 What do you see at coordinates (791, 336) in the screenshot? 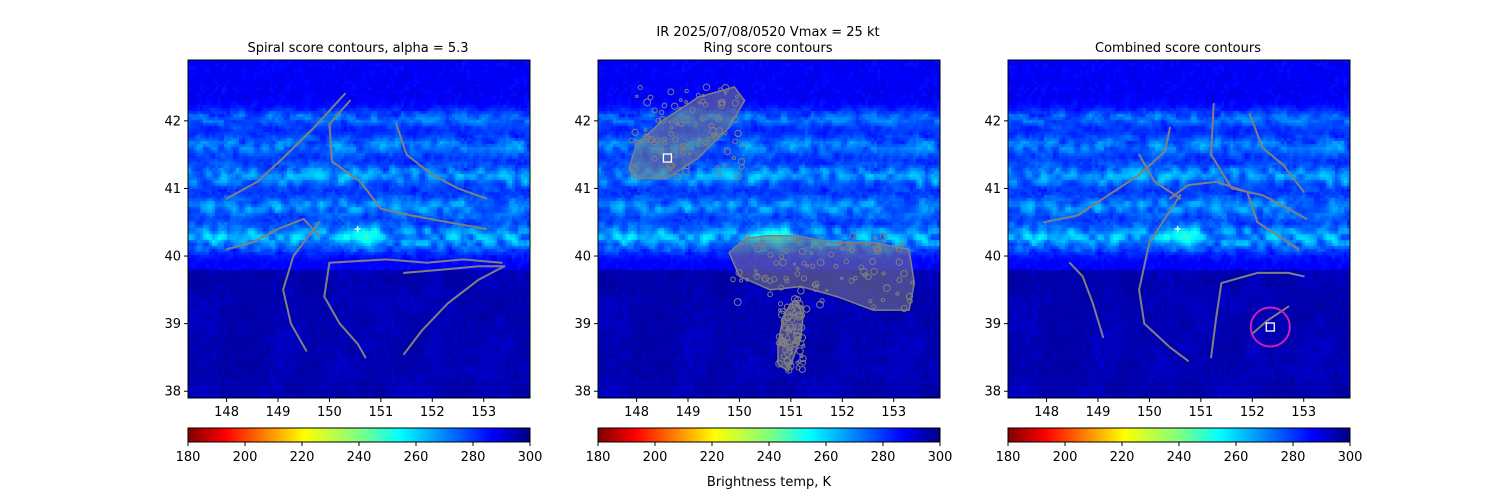
I see `contour-region` at bounding box center [791, 336].